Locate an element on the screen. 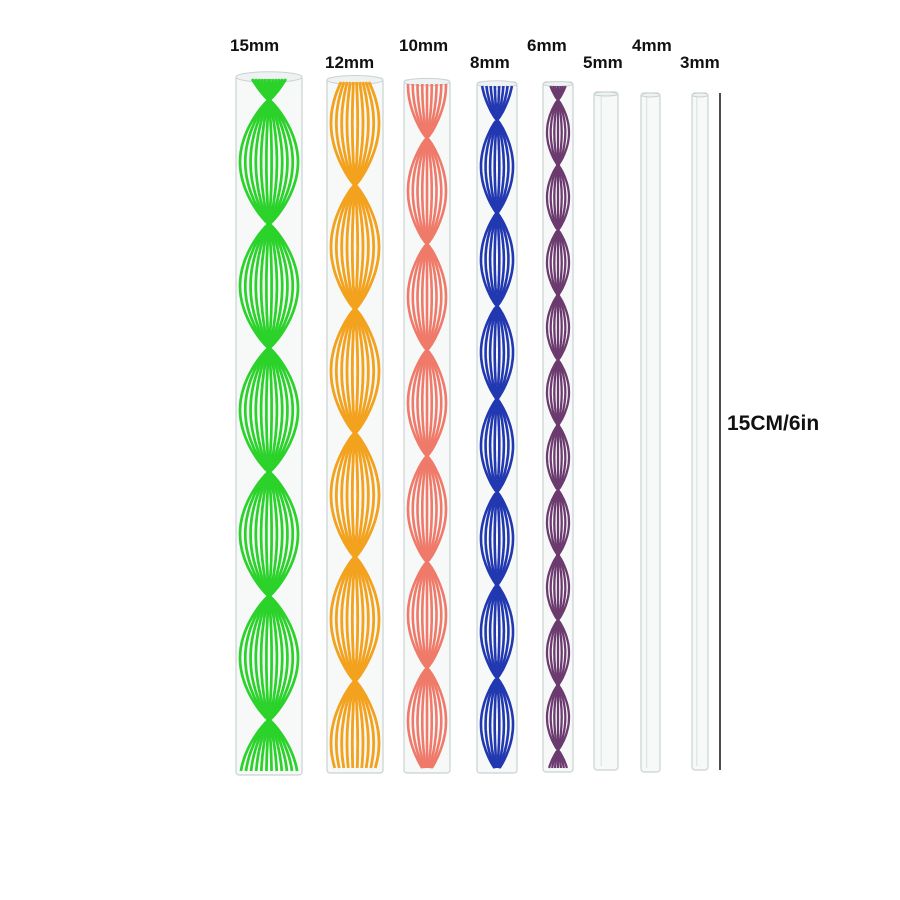 The image size is (900, 900). rod-15mm is located at coordinates (269, 423).